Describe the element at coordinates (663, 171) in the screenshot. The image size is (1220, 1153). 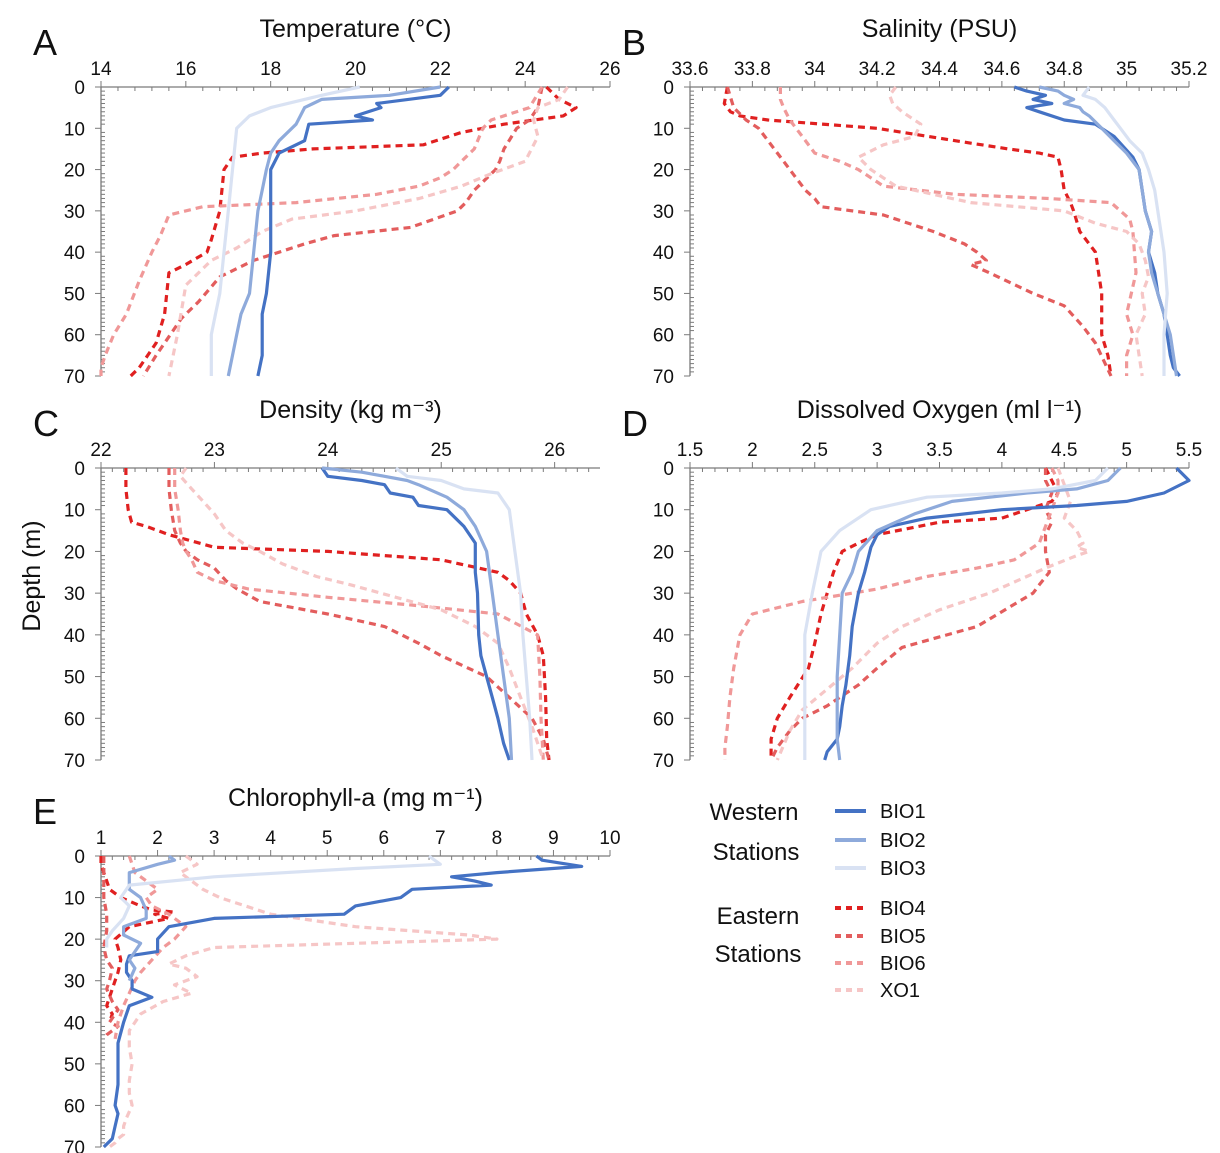
I see `y-tick-label: 20` at that location.